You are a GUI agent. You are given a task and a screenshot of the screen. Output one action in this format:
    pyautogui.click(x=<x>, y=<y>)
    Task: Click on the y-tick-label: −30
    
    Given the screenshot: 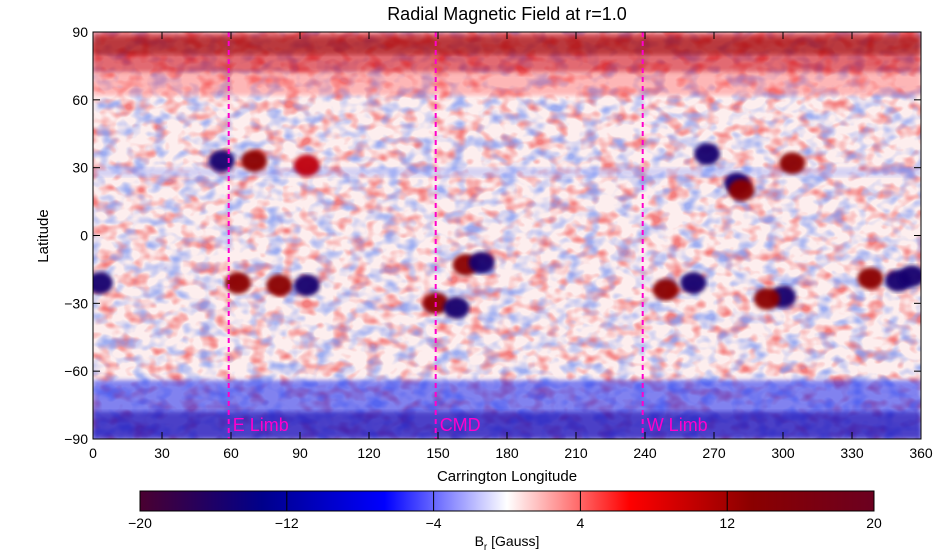 What is the action you would take?
    pyautogui.click(x=76, y=303)
    